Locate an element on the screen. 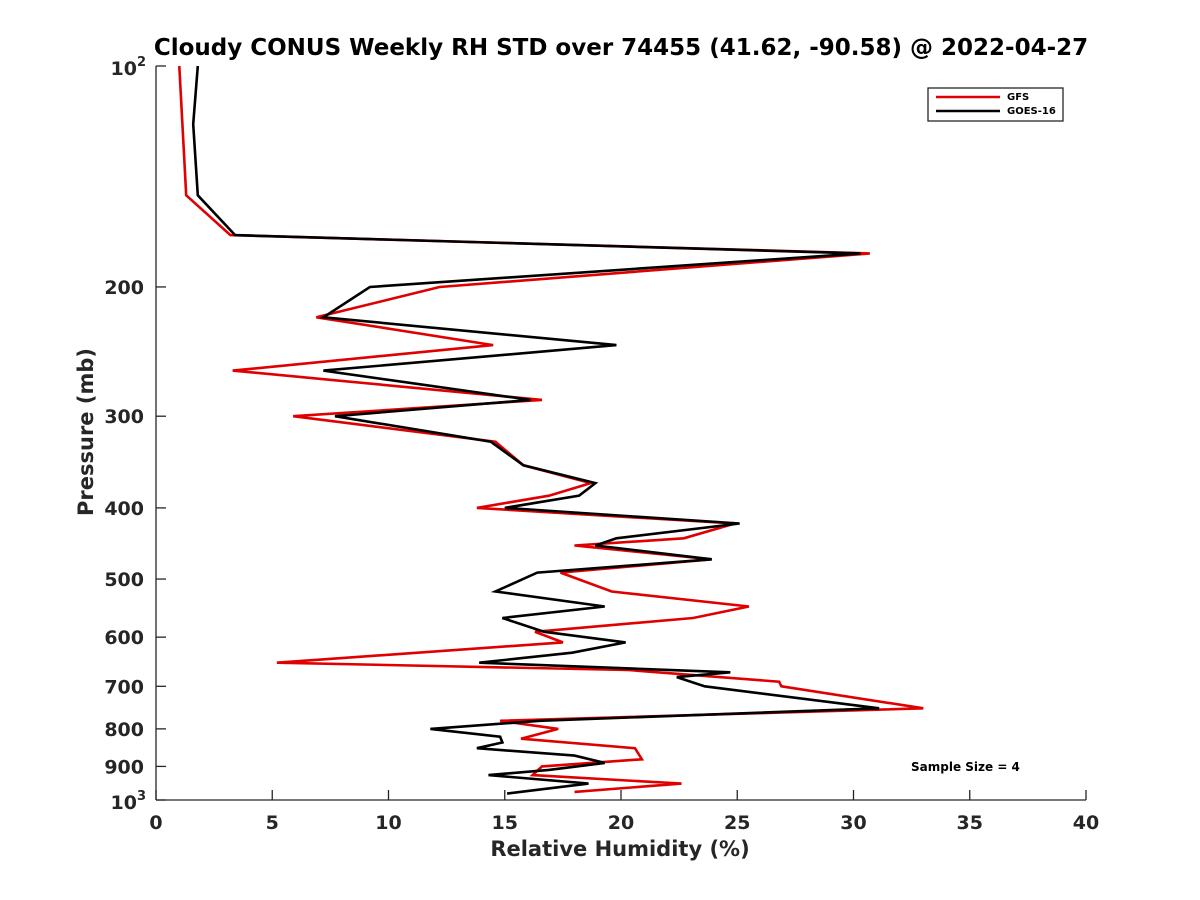 Image resolution: width=1200 pixels, height=900 pixels. y-tick-label: 10³ is located at coordinates (129, 801).